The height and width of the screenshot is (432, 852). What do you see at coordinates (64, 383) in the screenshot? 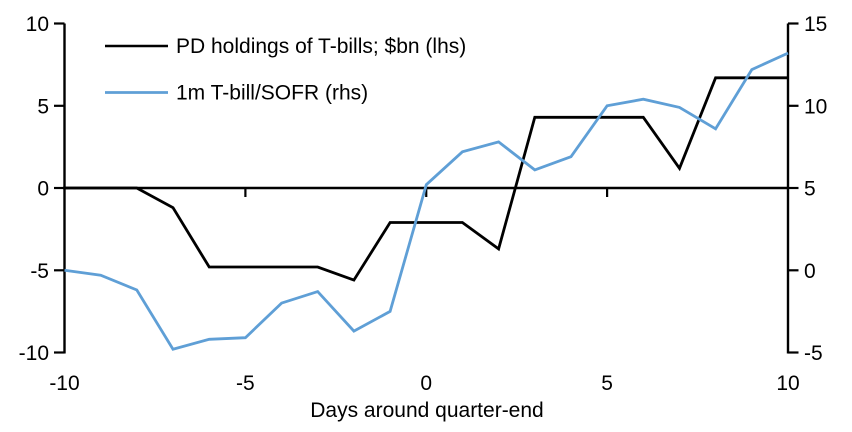
I see `x-tick-m10: -10` at bounding box center [64, 383].